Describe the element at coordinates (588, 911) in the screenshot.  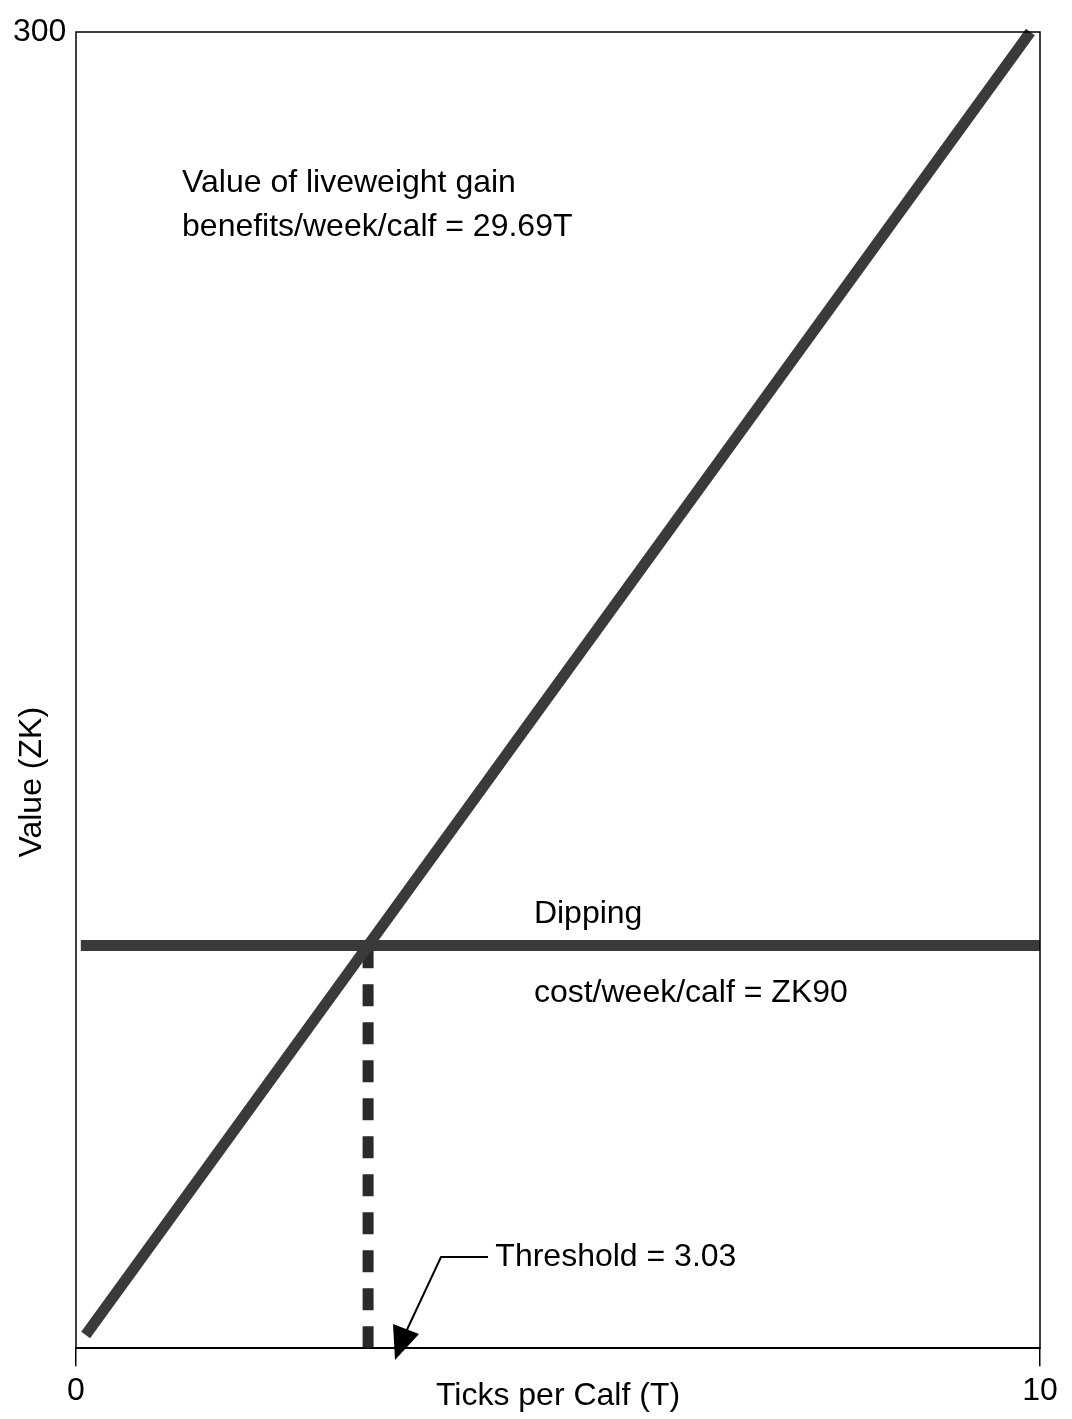
I see `annotation: Dipping` at that location.